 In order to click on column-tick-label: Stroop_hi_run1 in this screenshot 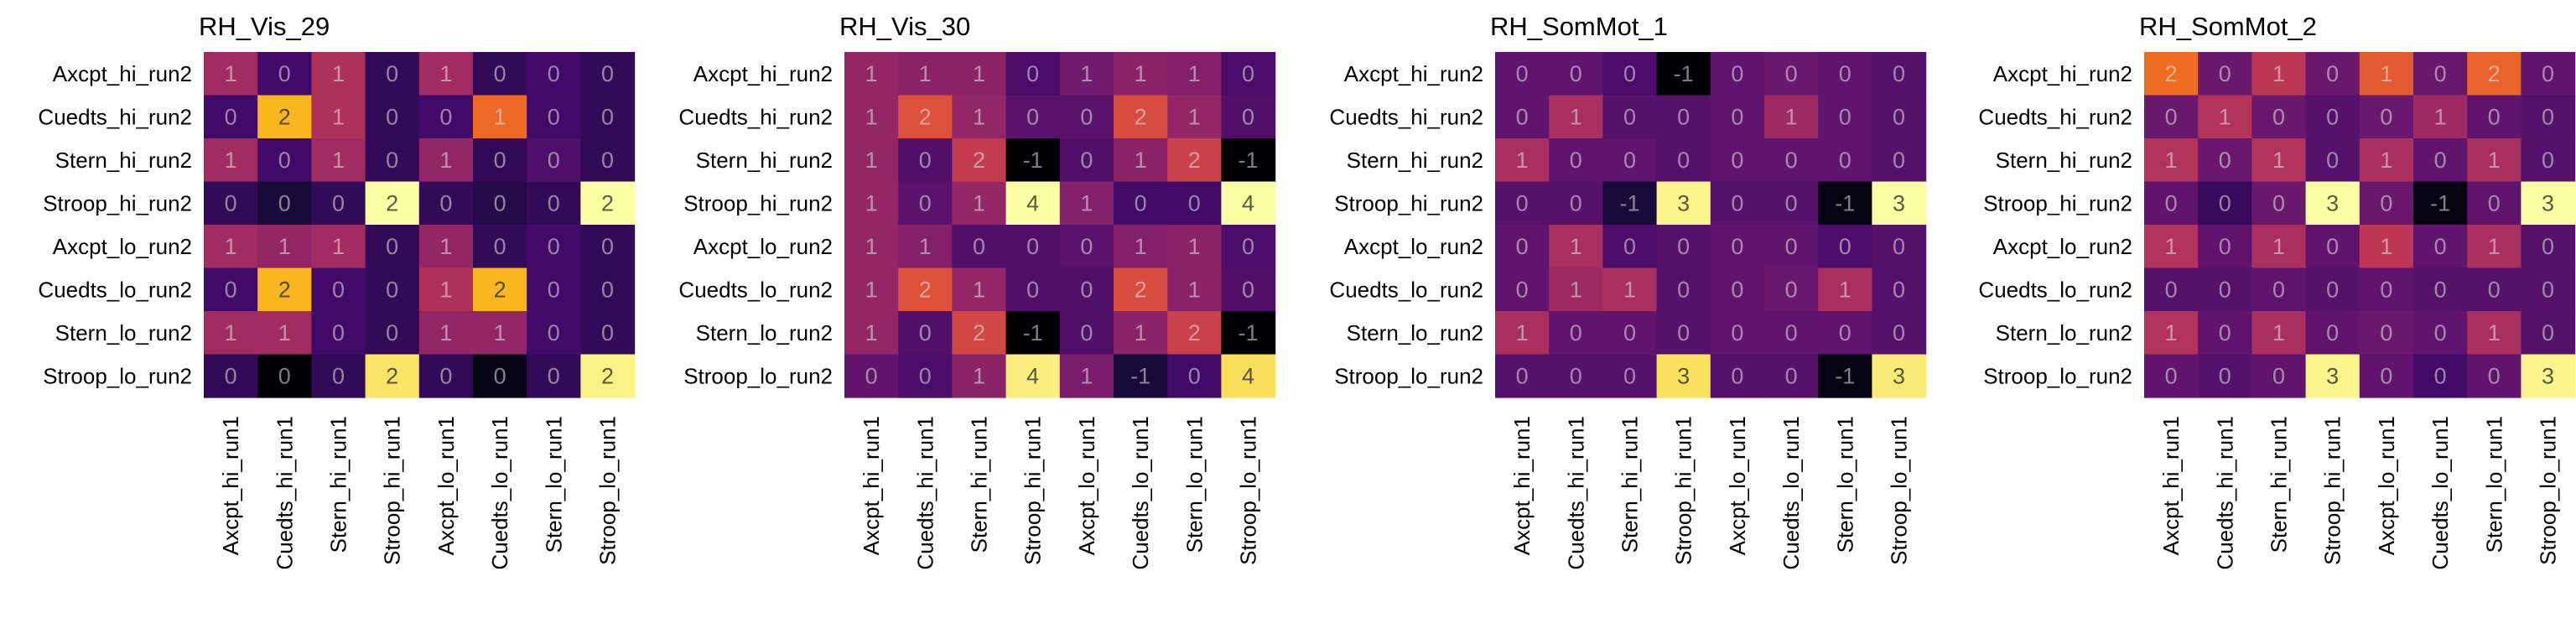, I will do `click(392, 490)`.